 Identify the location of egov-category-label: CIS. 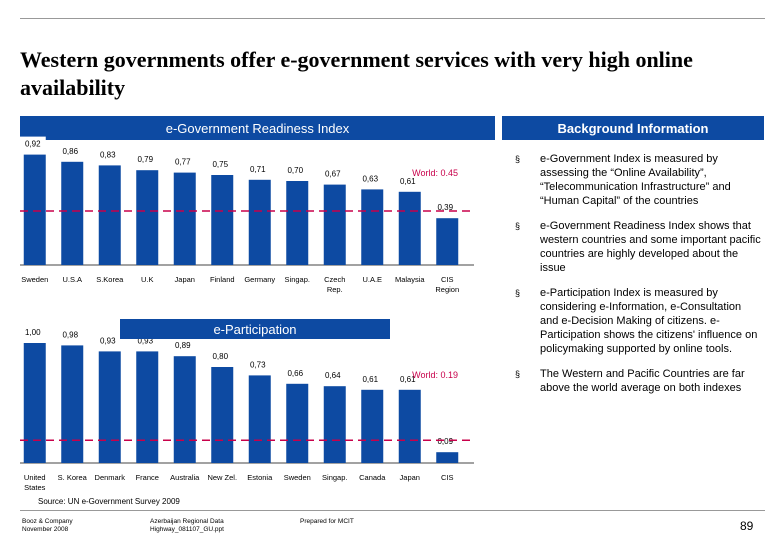
(447, 279).